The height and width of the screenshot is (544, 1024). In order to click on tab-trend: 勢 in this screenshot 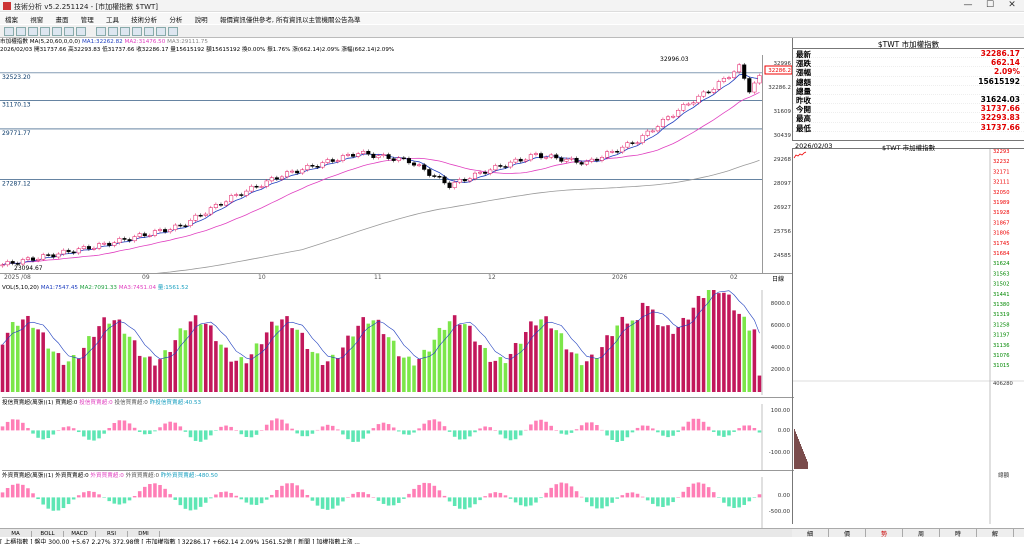, I will do `click(884, 533)`.